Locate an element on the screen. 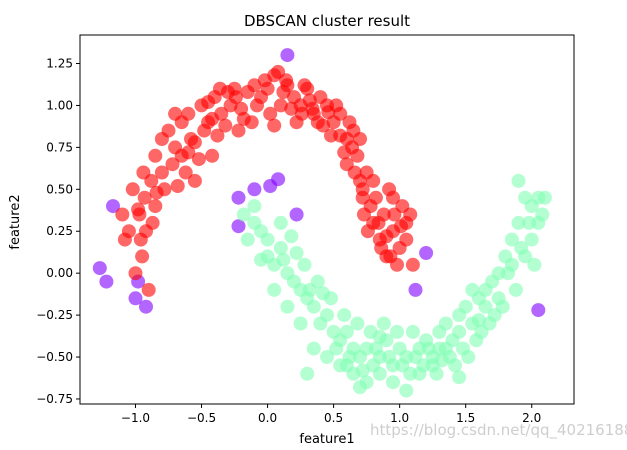 This screenshot has width=627, height=450. x-tick-label: 0.5 is located at coordinates (333, 418).